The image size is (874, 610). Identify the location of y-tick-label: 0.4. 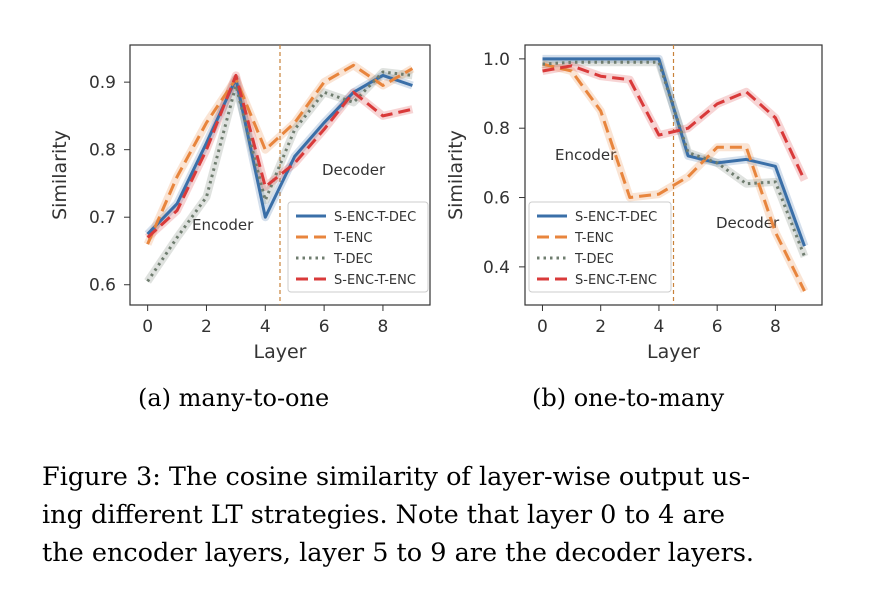
(496, 268).